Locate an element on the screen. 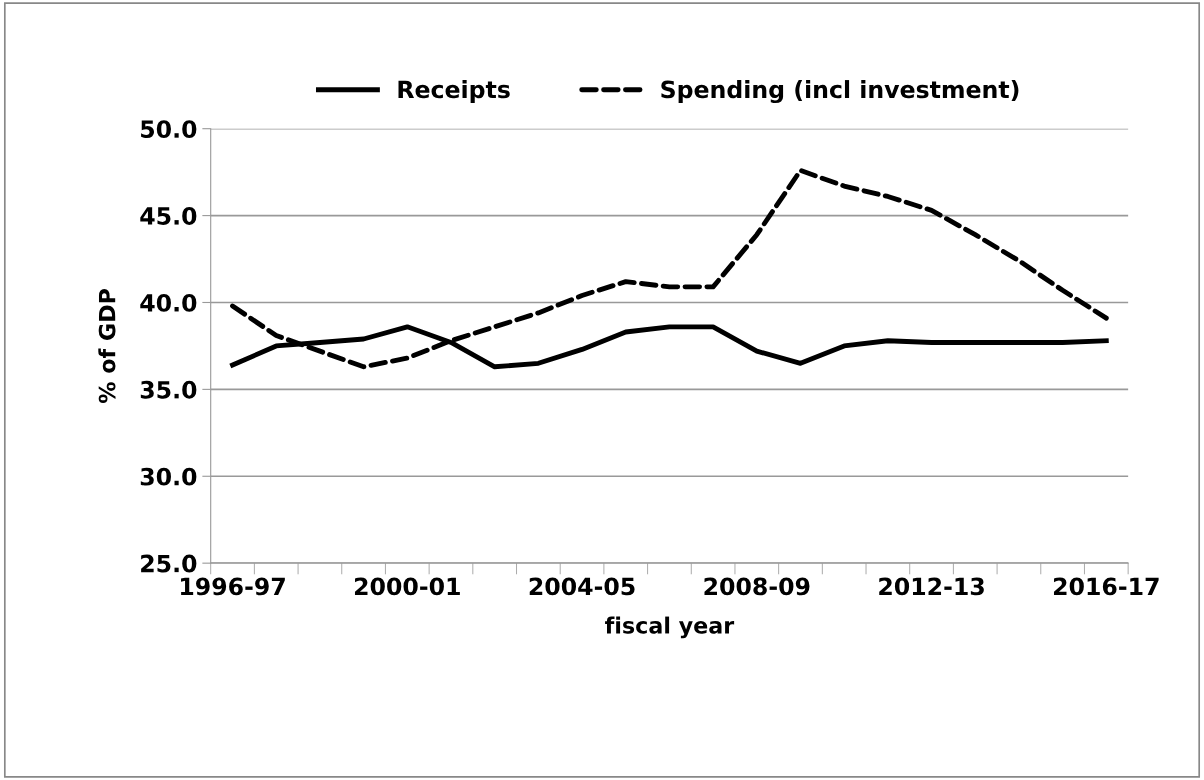 This screenshot has height=780, width=1204. x-tick-label: 2004-05 is located at coordinates (582, 586).